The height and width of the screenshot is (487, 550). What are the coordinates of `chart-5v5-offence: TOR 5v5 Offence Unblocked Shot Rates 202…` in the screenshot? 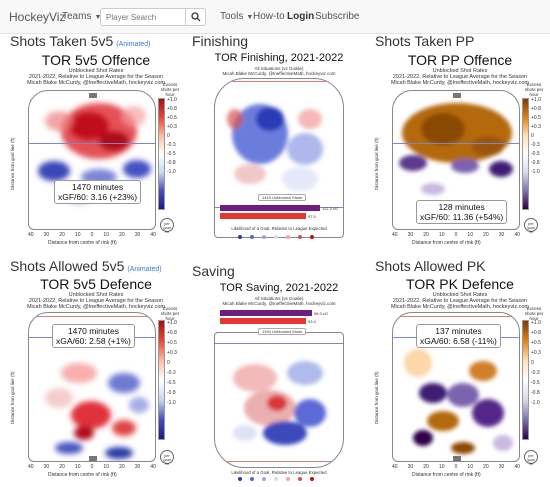 It's located at (96, 150).